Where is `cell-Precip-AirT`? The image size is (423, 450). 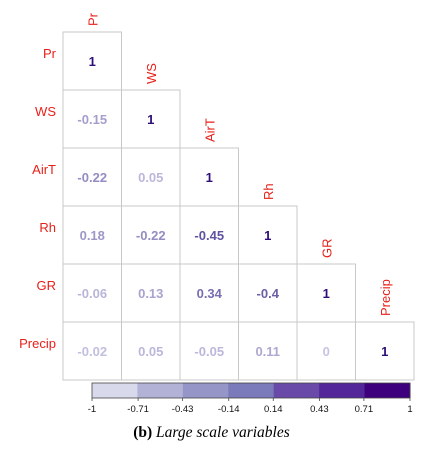
cell-Precip-AirT is located at coordinates (209, 351).